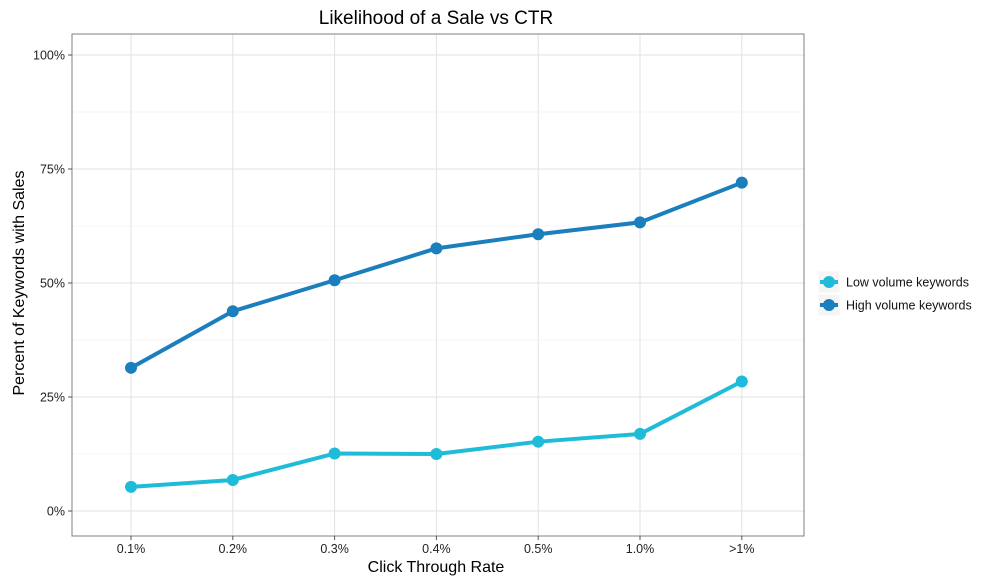 This screenshot has height=583, width=1000. What do you see at coordinates (233, 549) in the screenshot?
I see `x-tick-label: 0.2%` at bounding box center [233, 549].